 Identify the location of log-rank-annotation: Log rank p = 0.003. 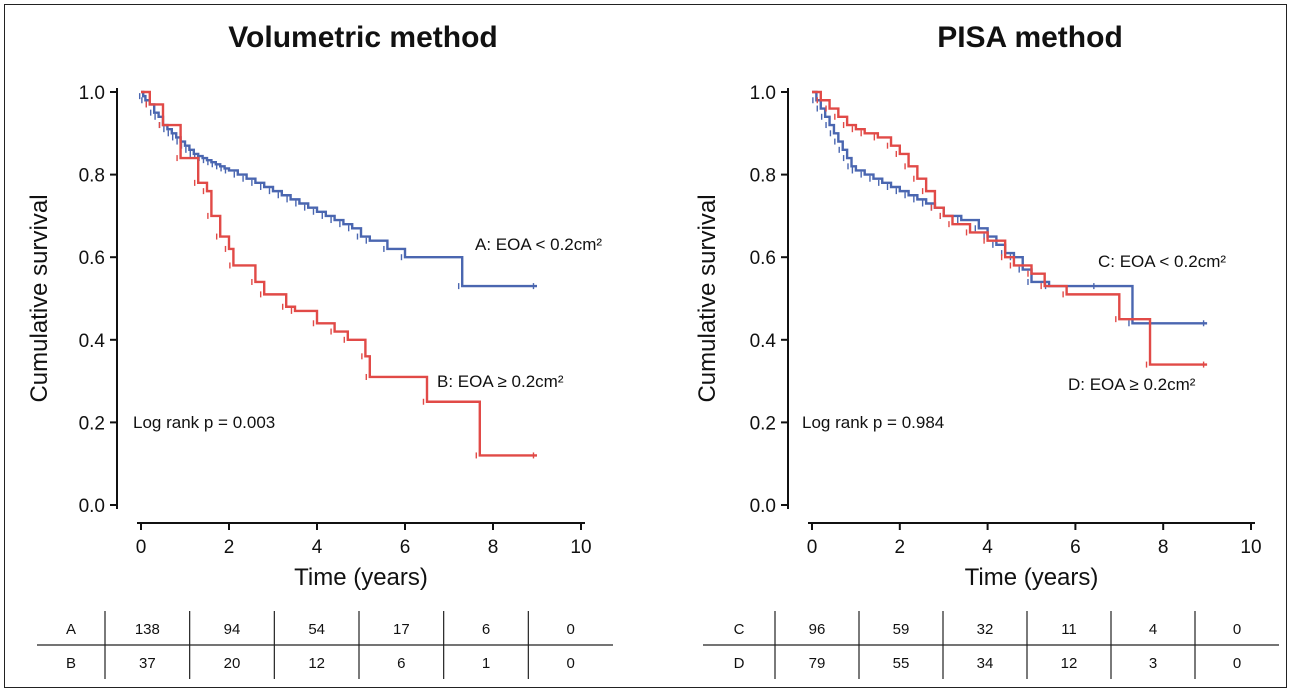
(204, 422).